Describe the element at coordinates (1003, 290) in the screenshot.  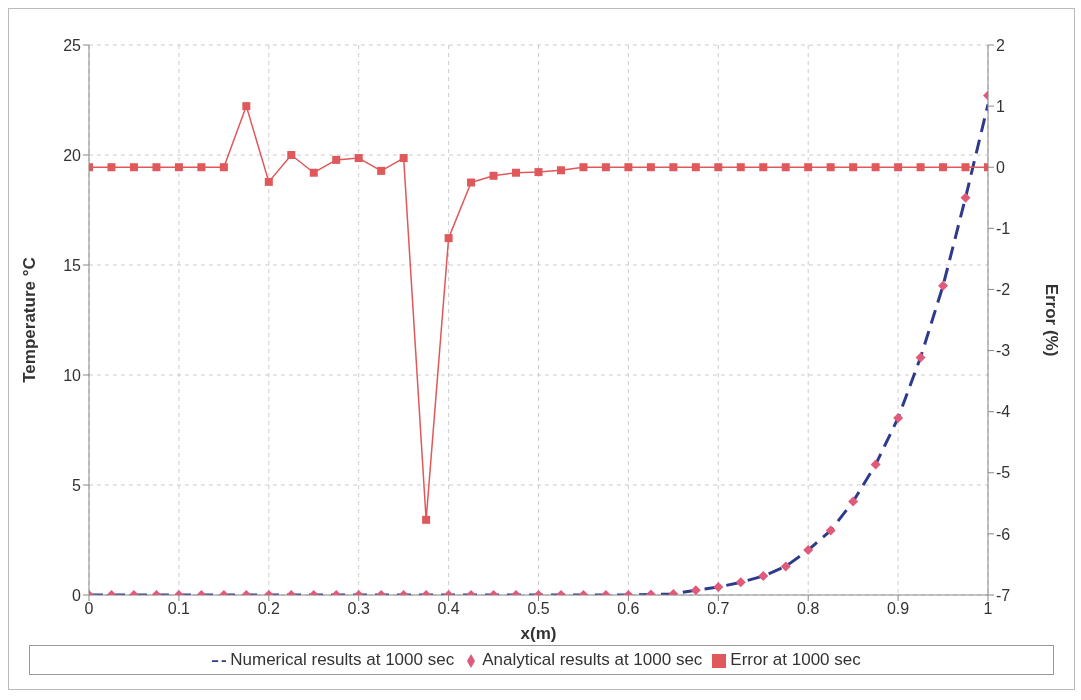
I see `y2-tick-label: -2` at that location.